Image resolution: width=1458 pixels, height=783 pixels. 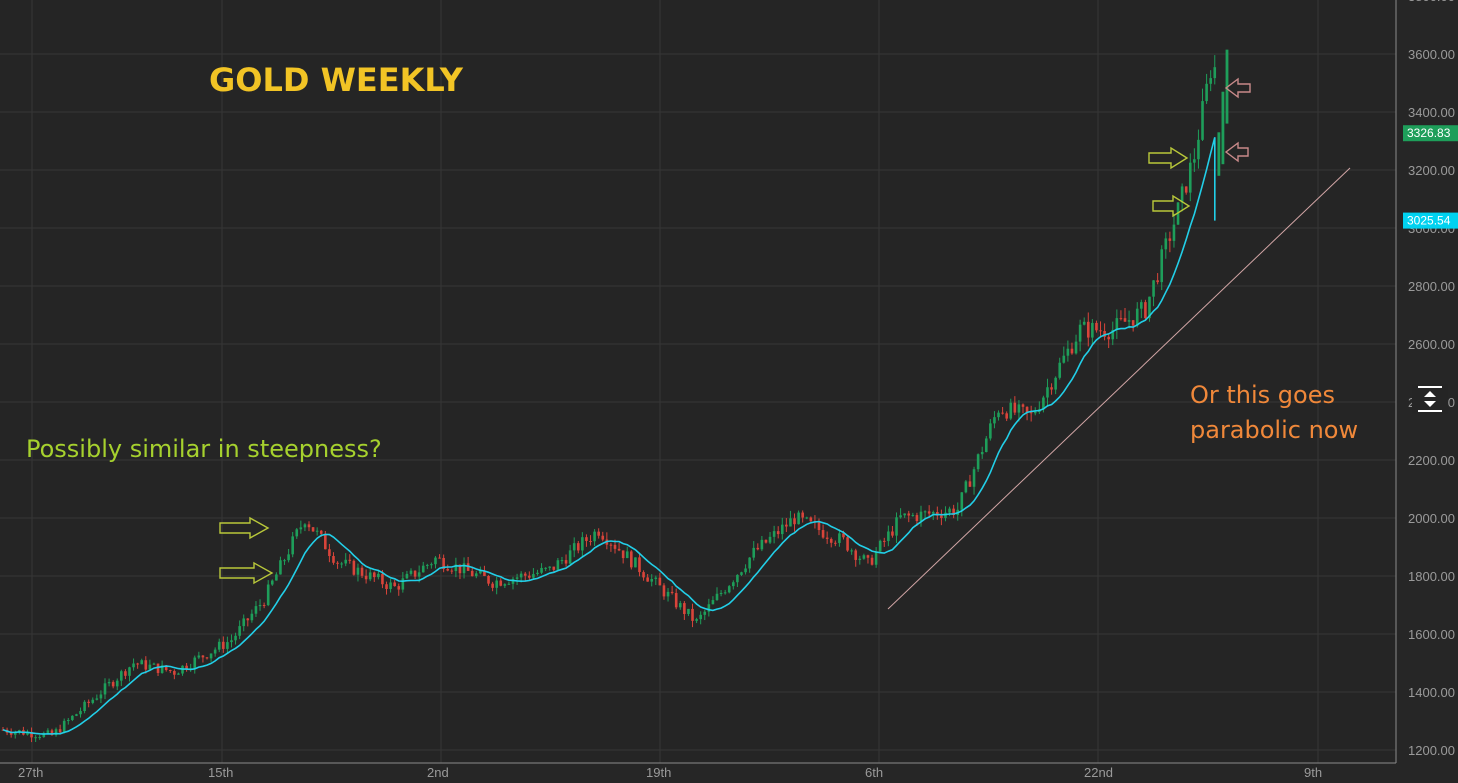 I want to click on time-axis-panel, so click(x=698, y=773).